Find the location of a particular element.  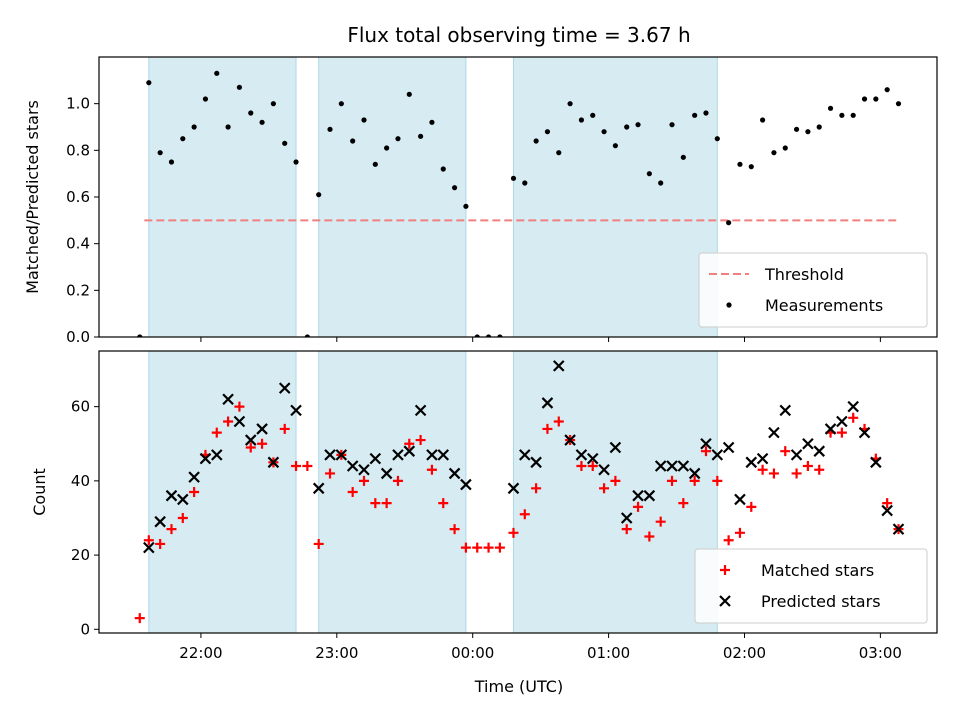

y-tick-label: 60 is located at coordinates (80, 407).